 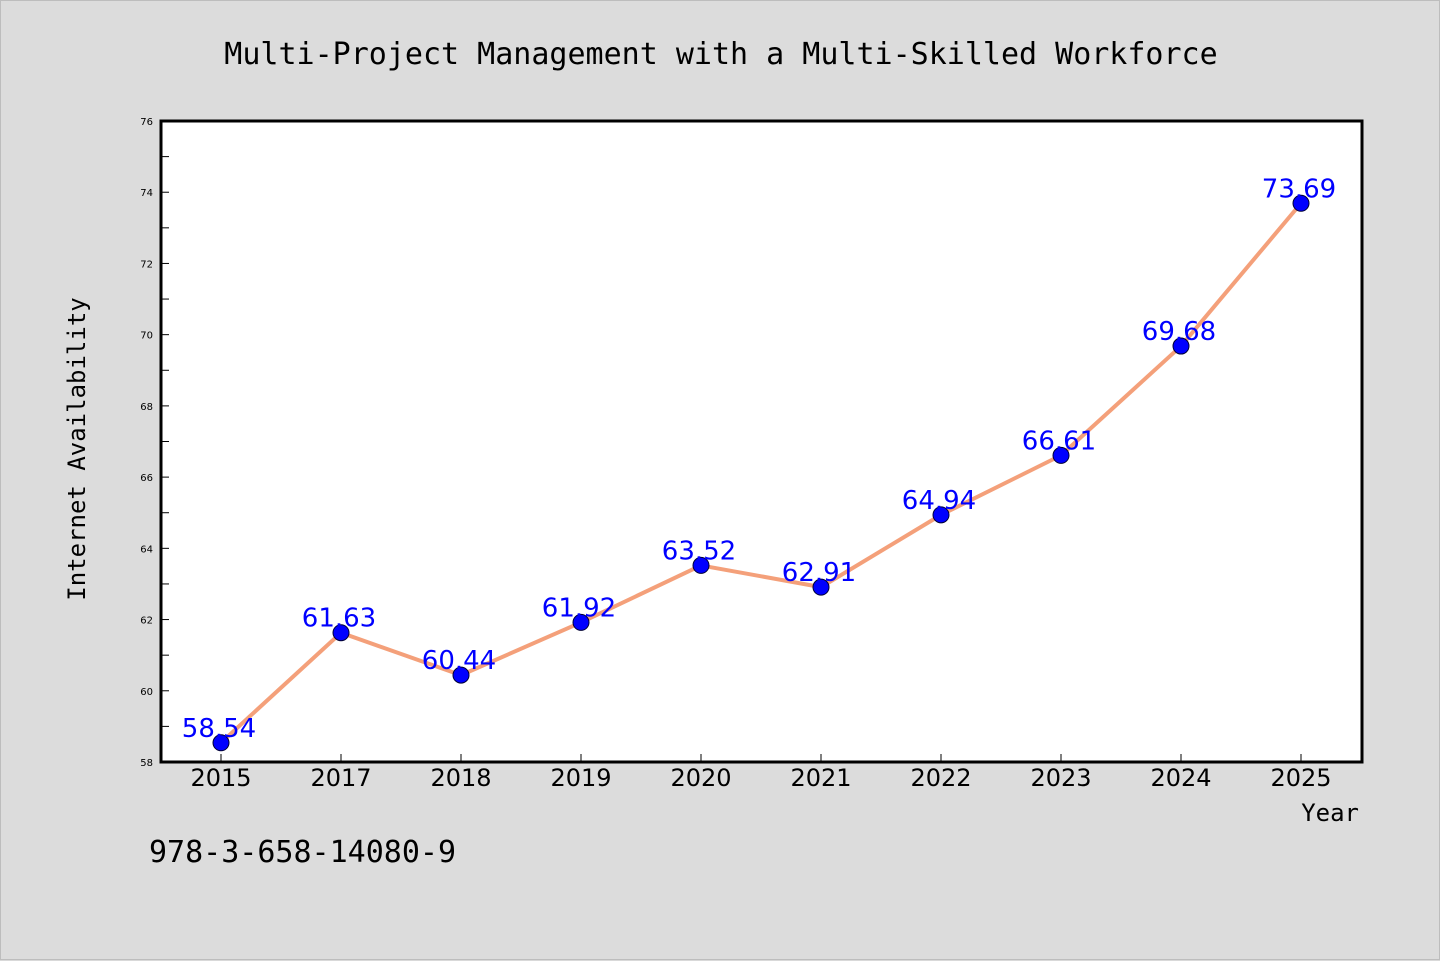 What do you see at coordinates (819, 573) in the screenshot?
I see `data-label: 62.91` at bounding box center [819, 573].